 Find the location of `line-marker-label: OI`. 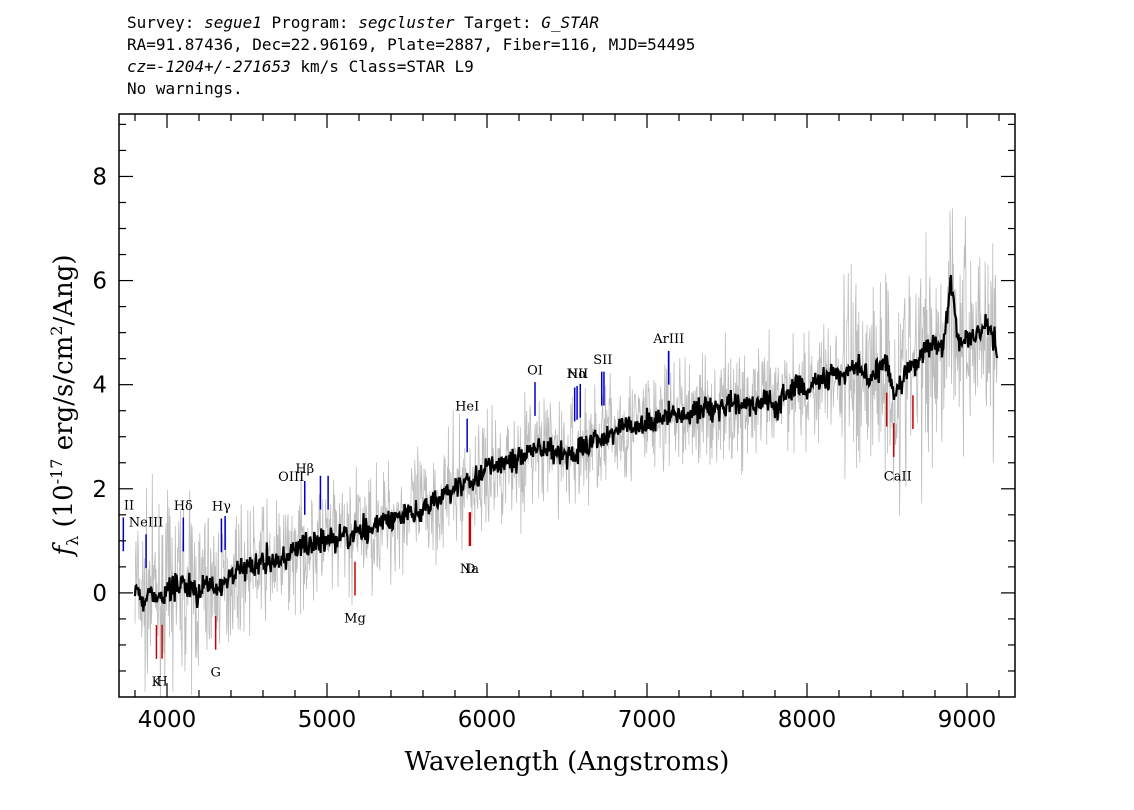

line-marker-label: OI is located at coordinates (535, 370).